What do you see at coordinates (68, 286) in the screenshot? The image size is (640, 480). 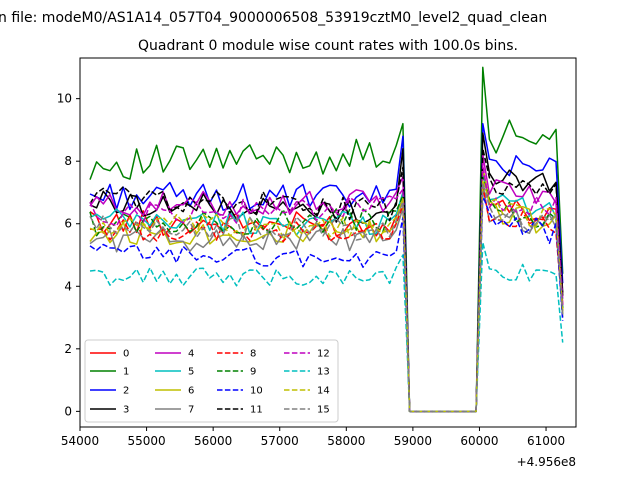 I see `y-tick-label: 4` at bounding box center [68, 286].